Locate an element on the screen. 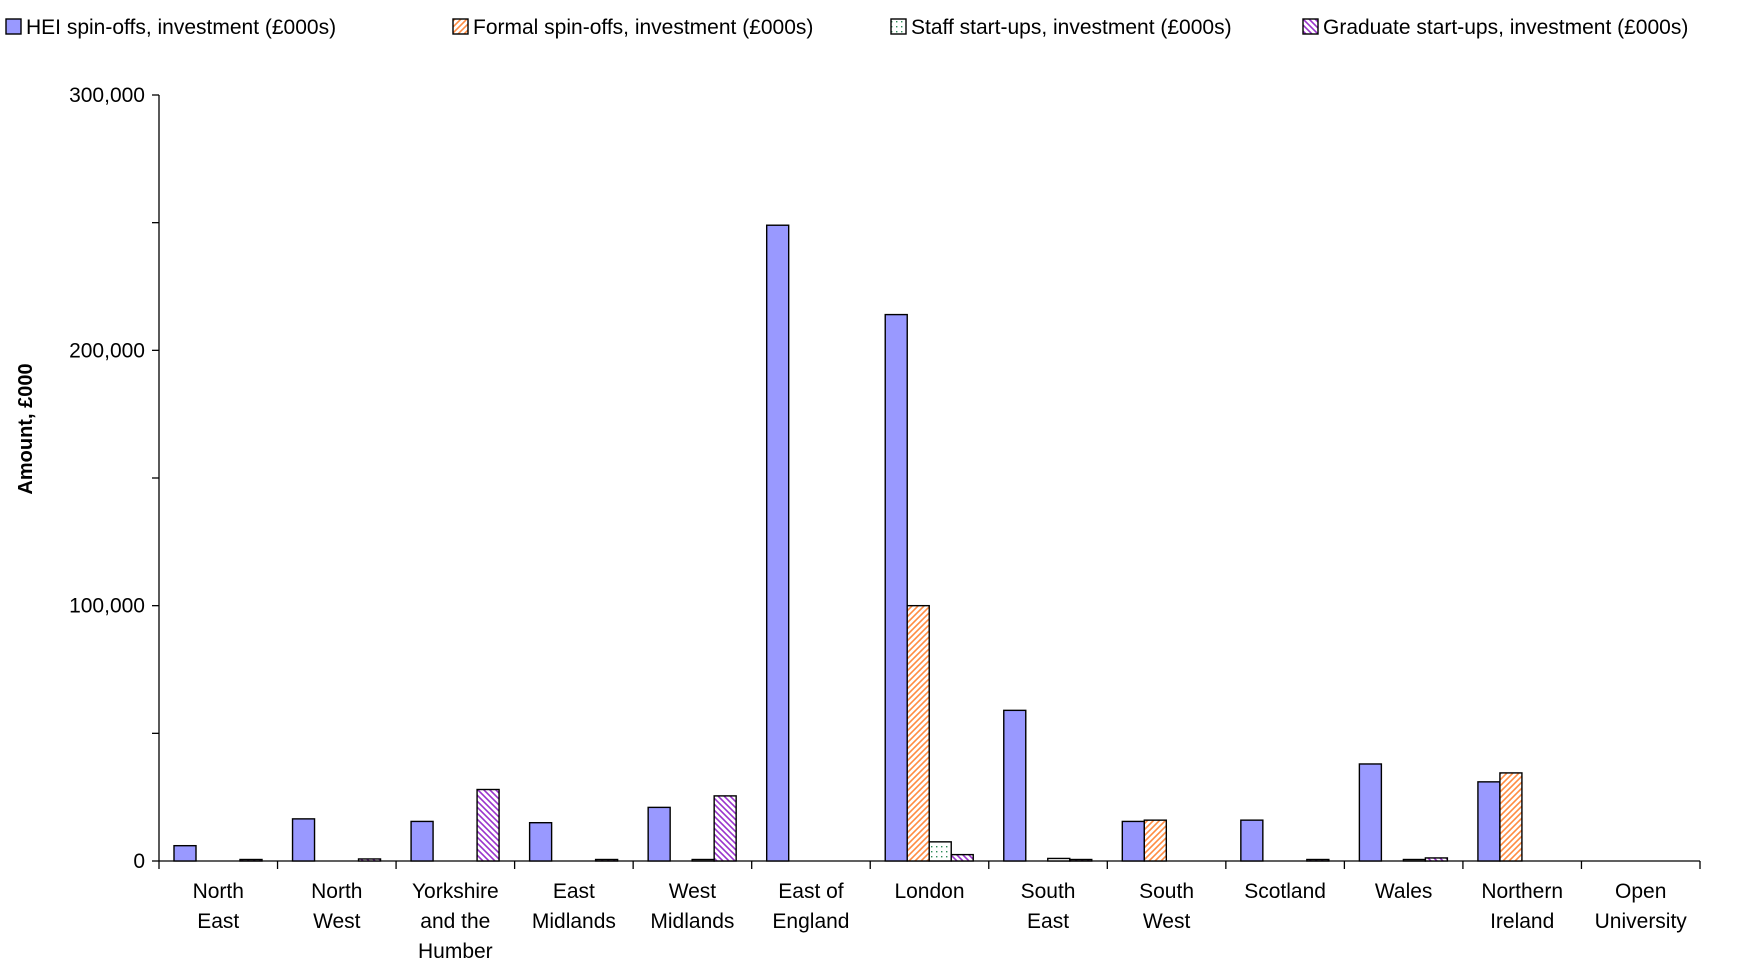  legend-label: Formal spin-offs, investment (£000s) is located at coordinates (643, 27).